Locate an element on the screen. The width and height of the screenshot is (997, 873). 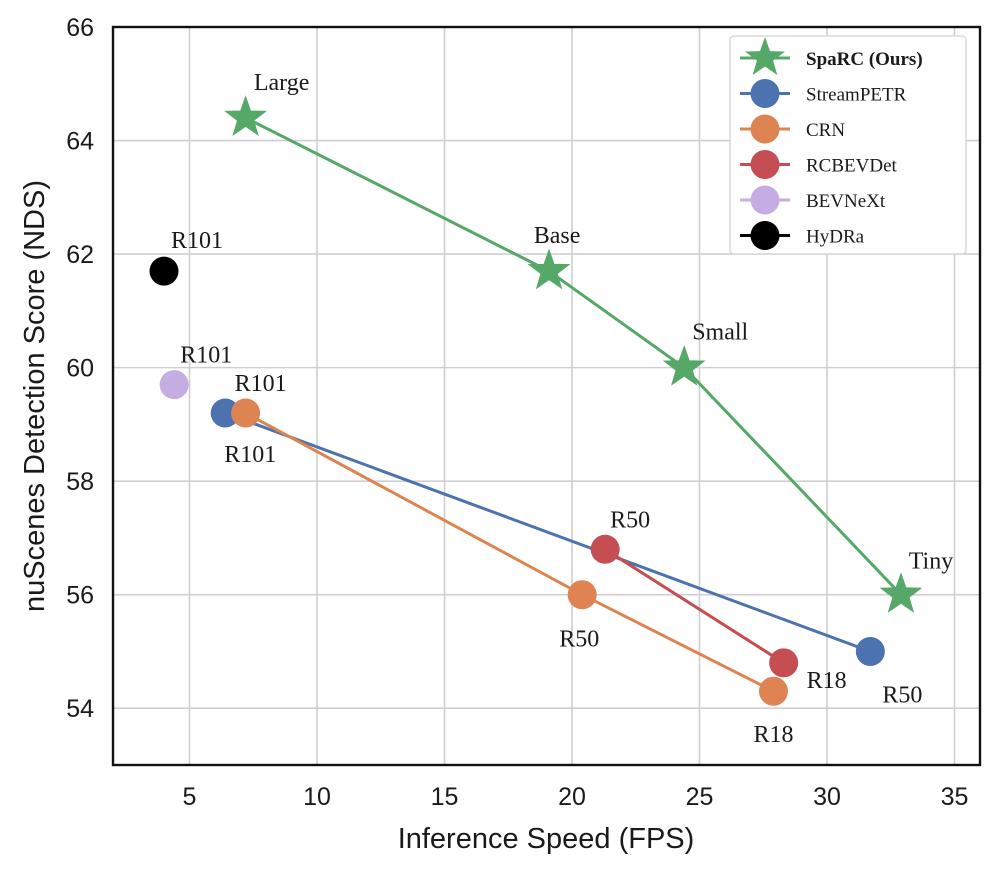
legend-star-marker is located at coordinates (765, 56).